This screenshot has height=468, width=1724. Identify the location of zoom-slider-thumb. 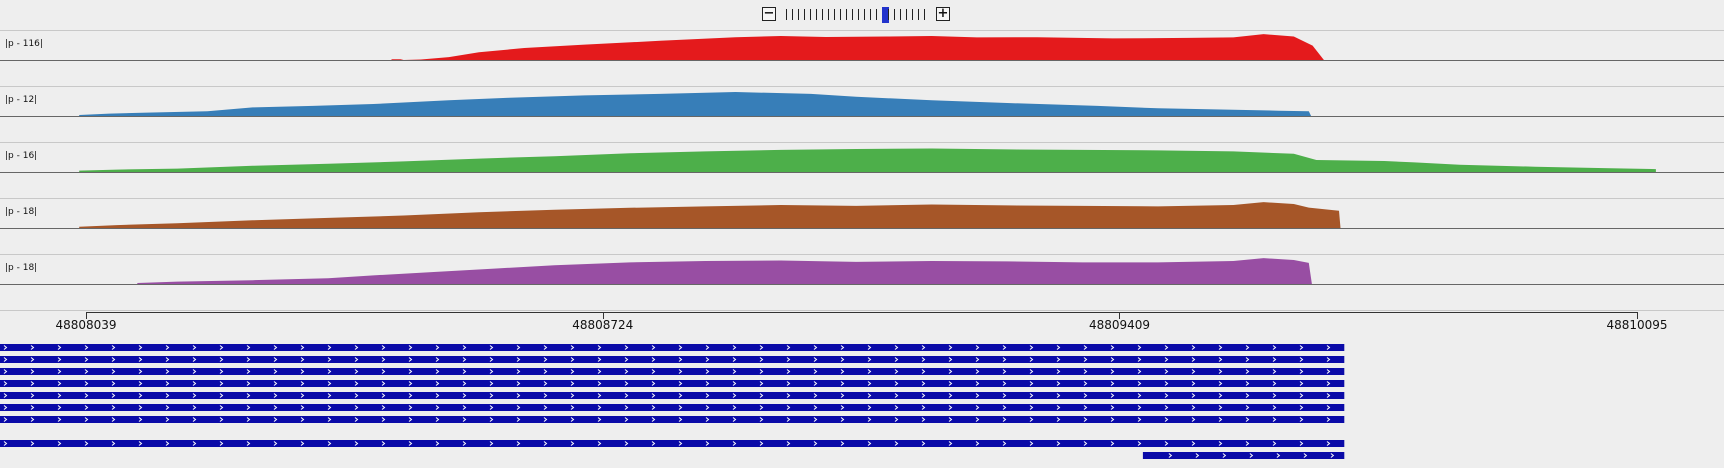
(885, 15).